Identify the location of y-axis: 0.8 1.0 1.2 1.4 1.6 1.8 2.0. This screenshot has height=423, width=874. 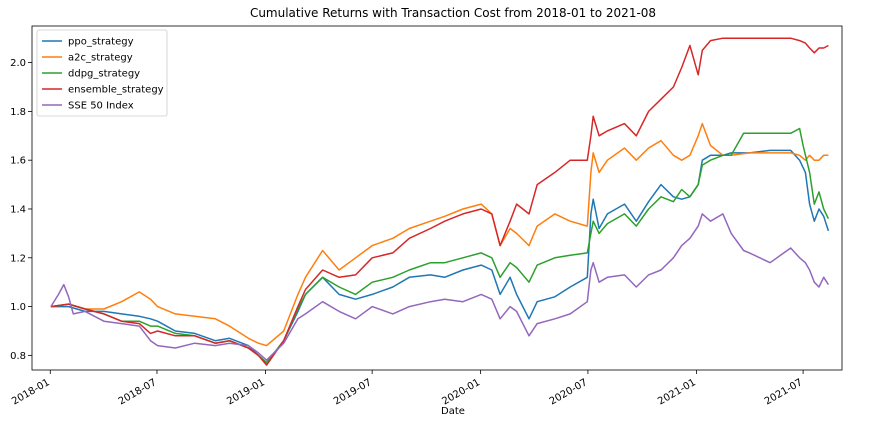
(21, 210).